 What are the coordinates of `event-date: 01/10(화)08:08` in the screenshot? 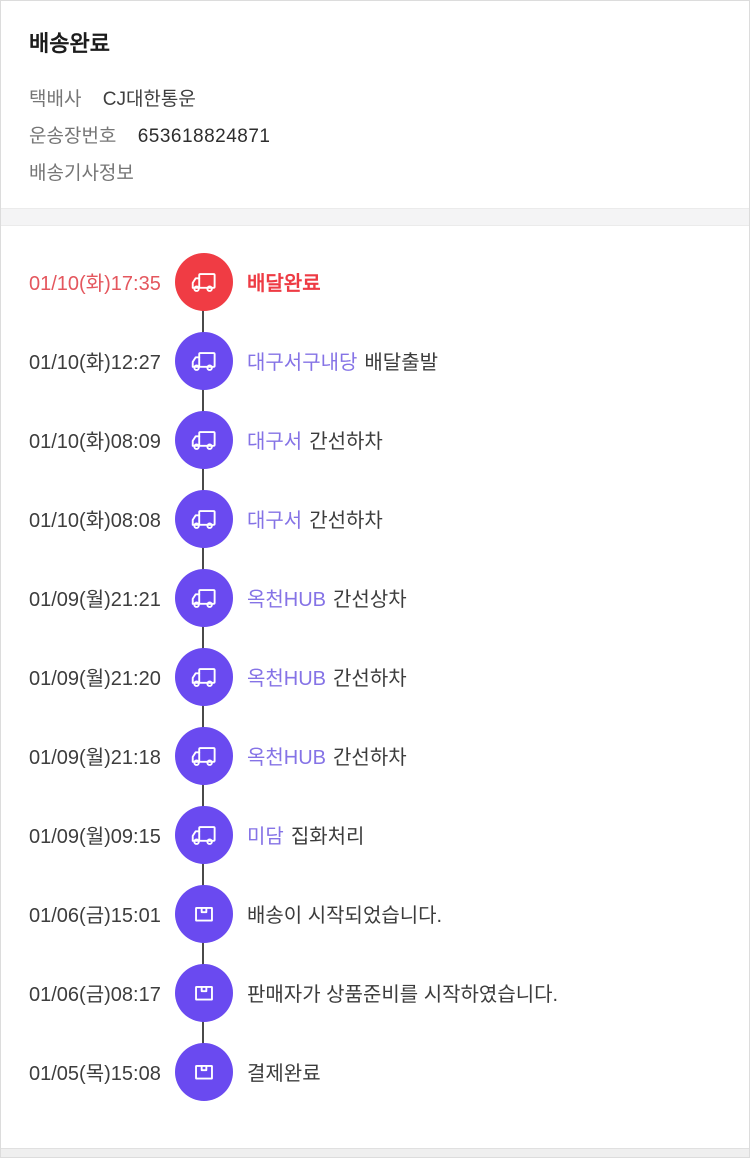 It's located at (95, 521).